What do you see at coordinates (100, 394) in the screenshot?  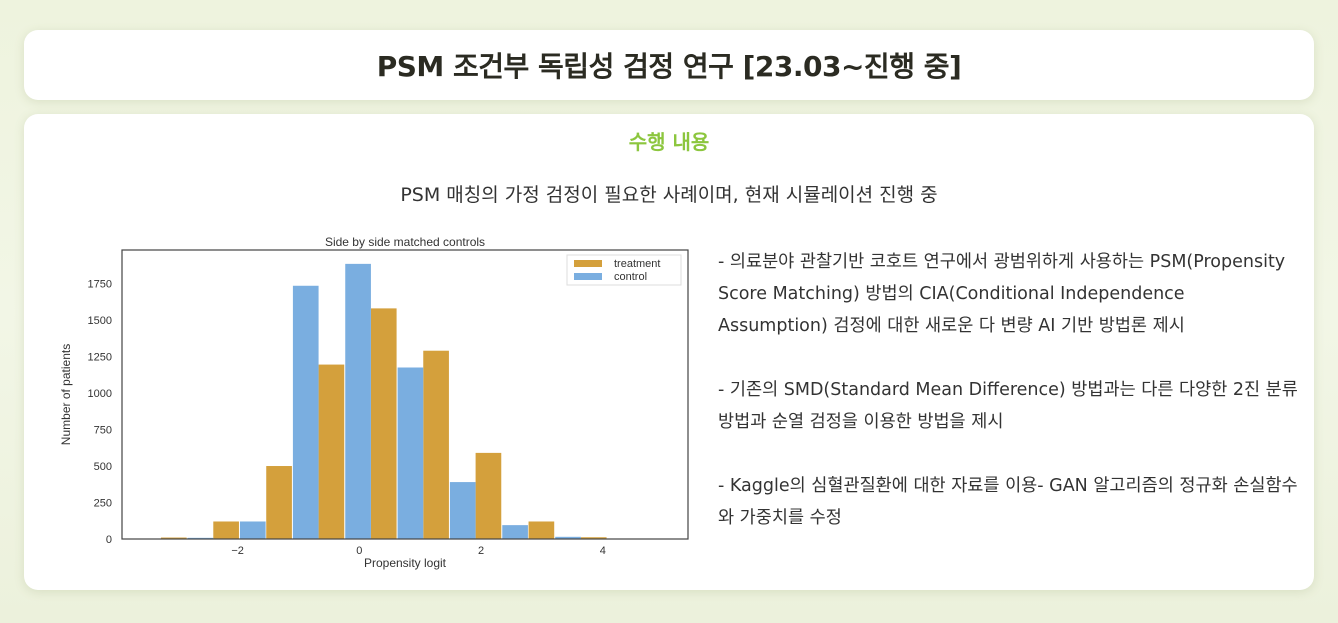 I see `y-tick-label: 1000` at bounding box center [100, 394].